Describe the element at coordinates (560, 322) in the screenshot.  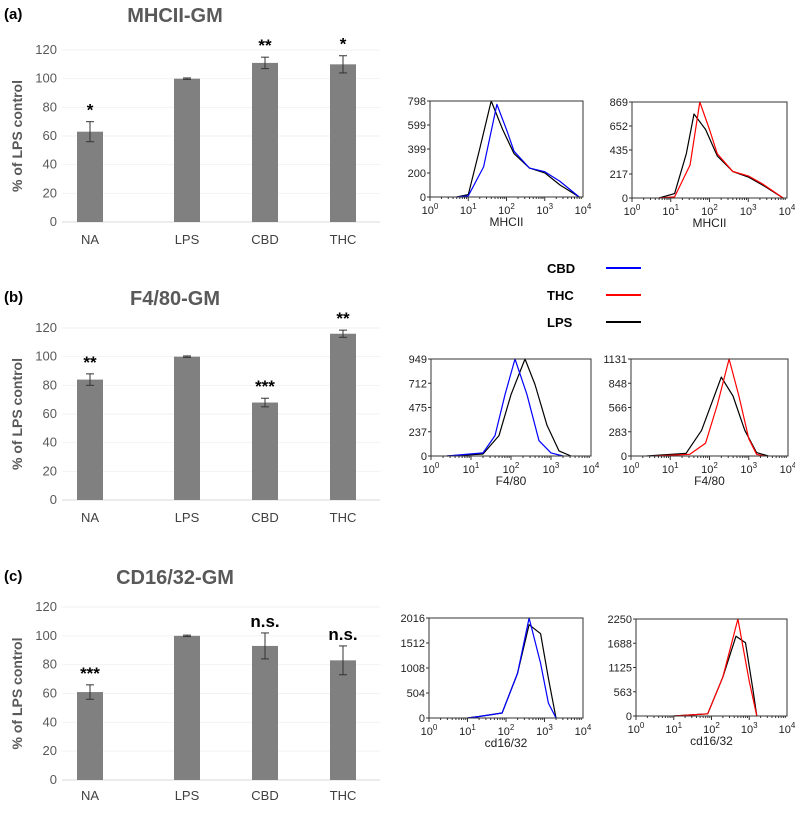
I see `legend-label: LPS` at that location.